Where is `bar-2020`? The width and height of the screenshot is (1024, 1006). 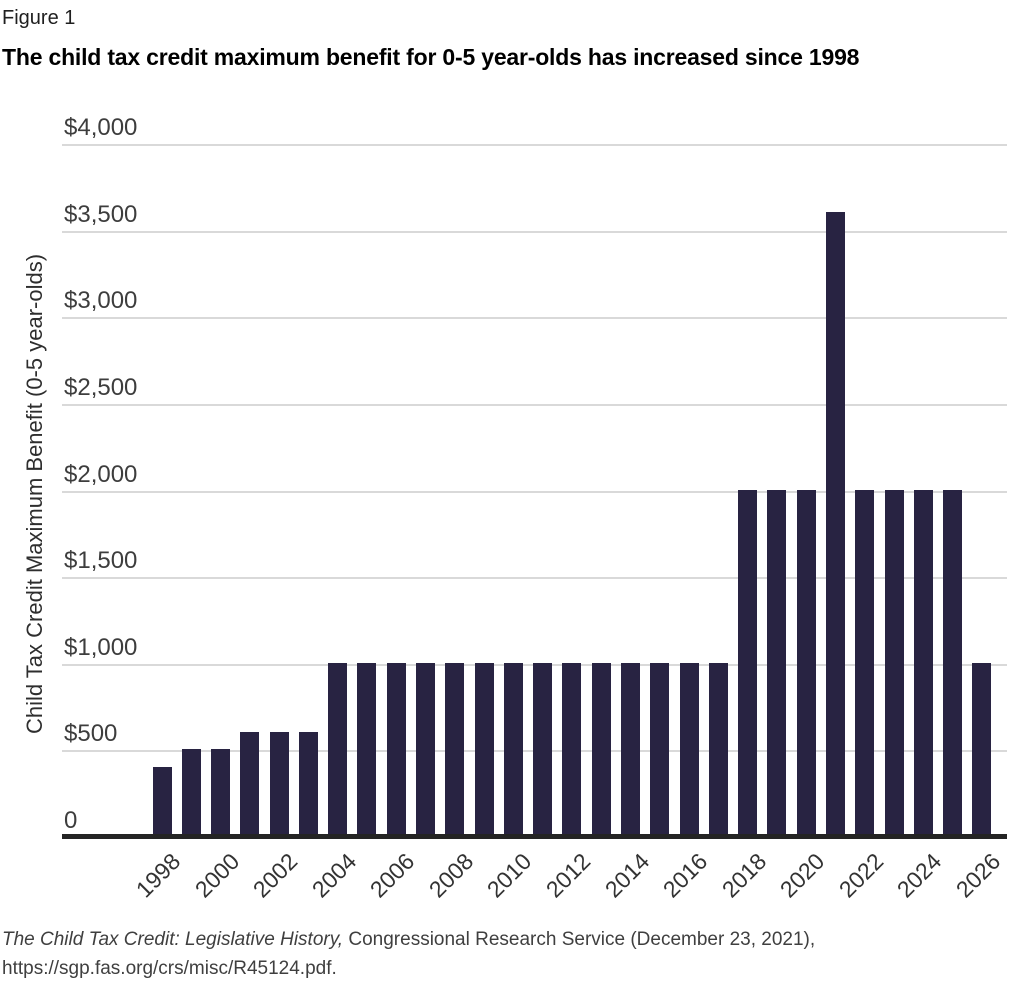 bar-2020 is located at coordinates (806, 662).